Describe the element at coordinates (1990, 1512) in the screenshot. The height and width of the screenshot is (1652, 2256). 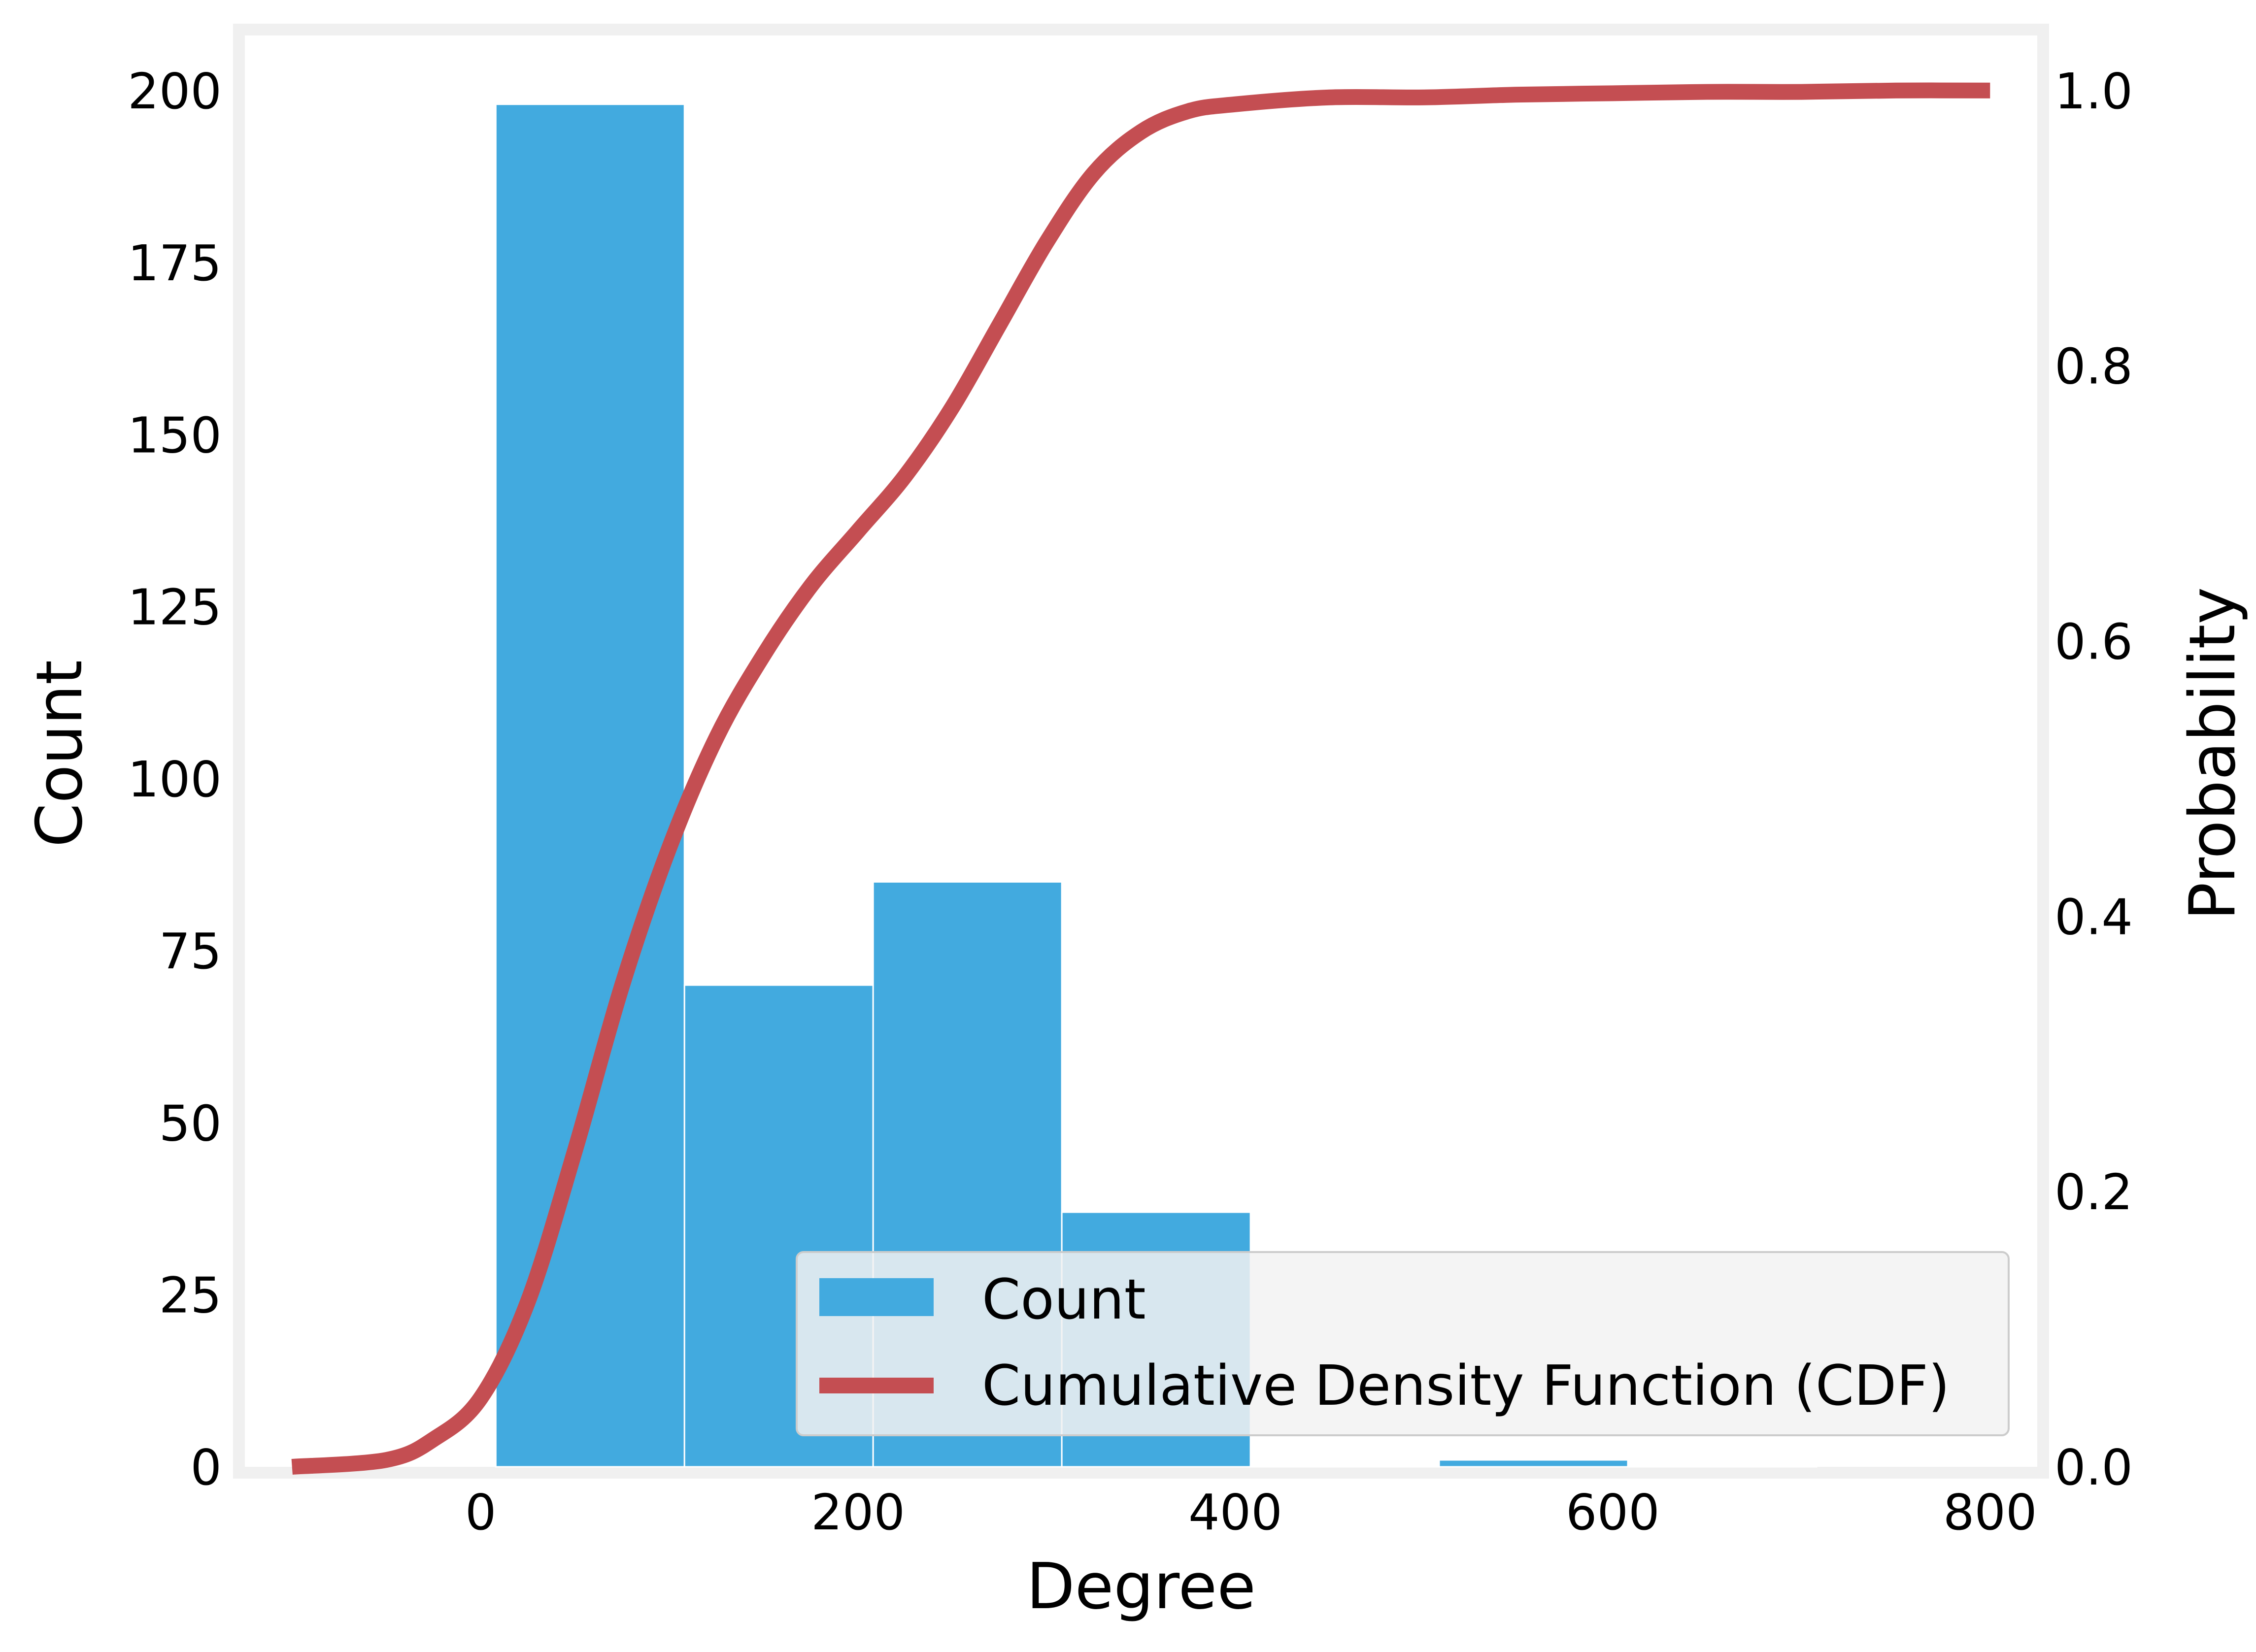
I see `x-tick-label: 800` at that location.